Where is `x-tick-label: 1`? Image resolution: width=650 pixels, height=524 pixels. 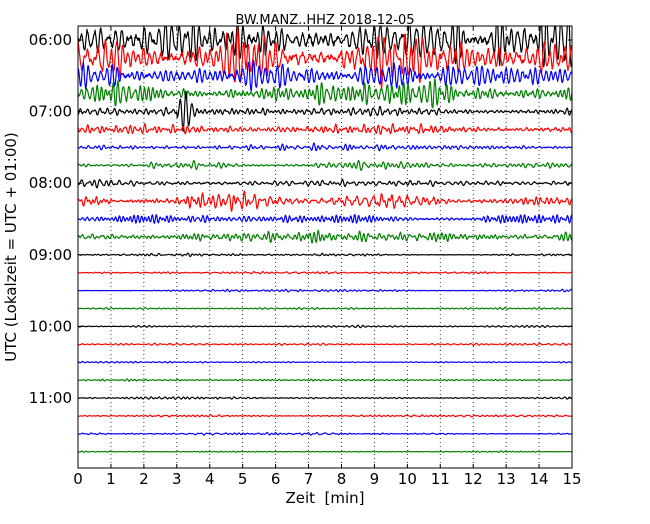
x-tick-label: 1 is located at coordinates (111, 479).